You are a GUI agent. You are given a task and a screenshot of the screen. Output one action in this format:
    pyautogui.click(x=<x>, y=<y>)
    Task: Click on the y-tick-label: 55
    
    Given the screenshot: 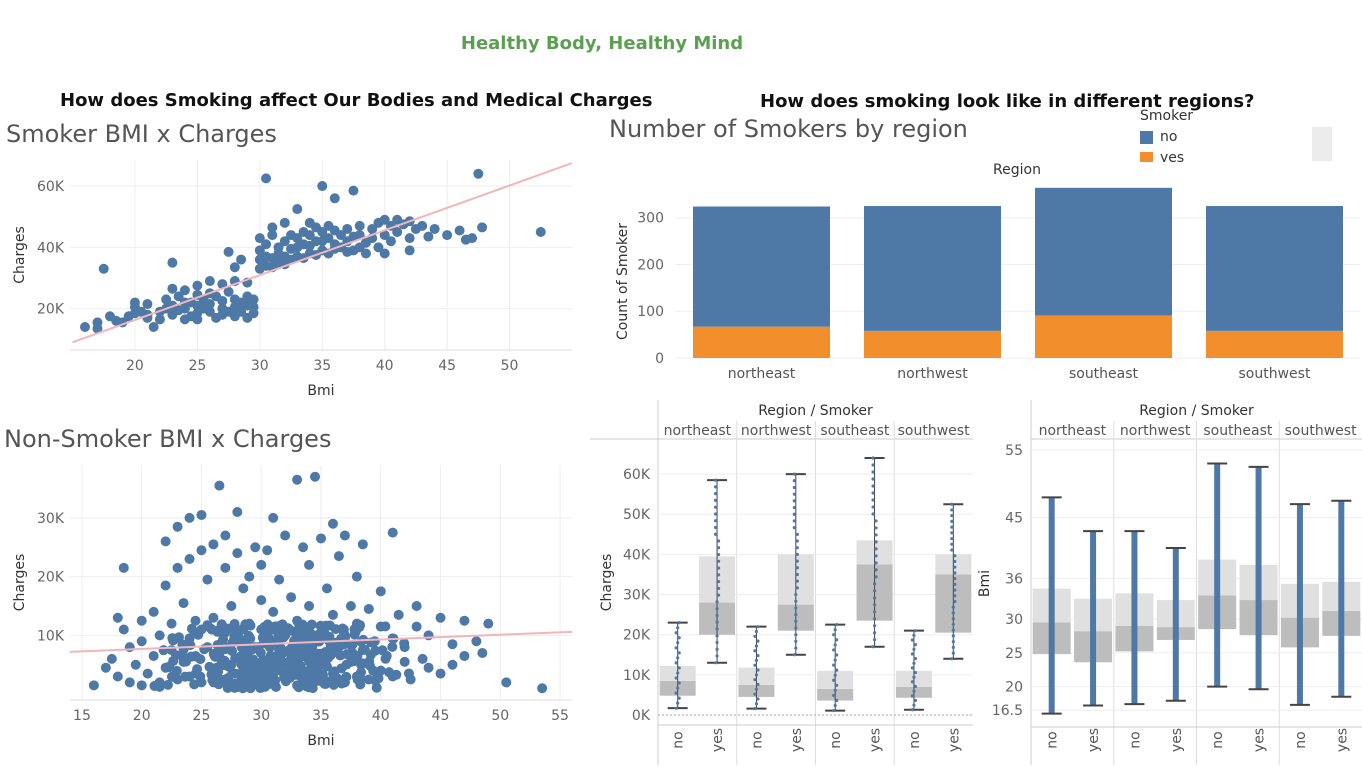 What is the action you would take?
    pyautogui.click(x=1014, y=451)
    